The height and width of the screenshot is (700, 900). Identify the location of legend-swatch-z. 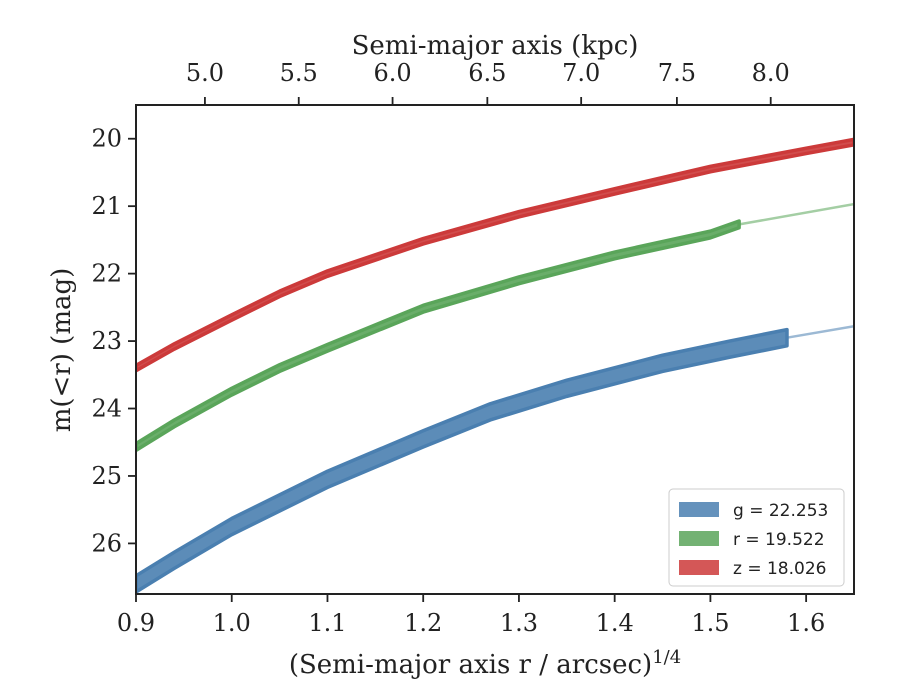
(699, 567).